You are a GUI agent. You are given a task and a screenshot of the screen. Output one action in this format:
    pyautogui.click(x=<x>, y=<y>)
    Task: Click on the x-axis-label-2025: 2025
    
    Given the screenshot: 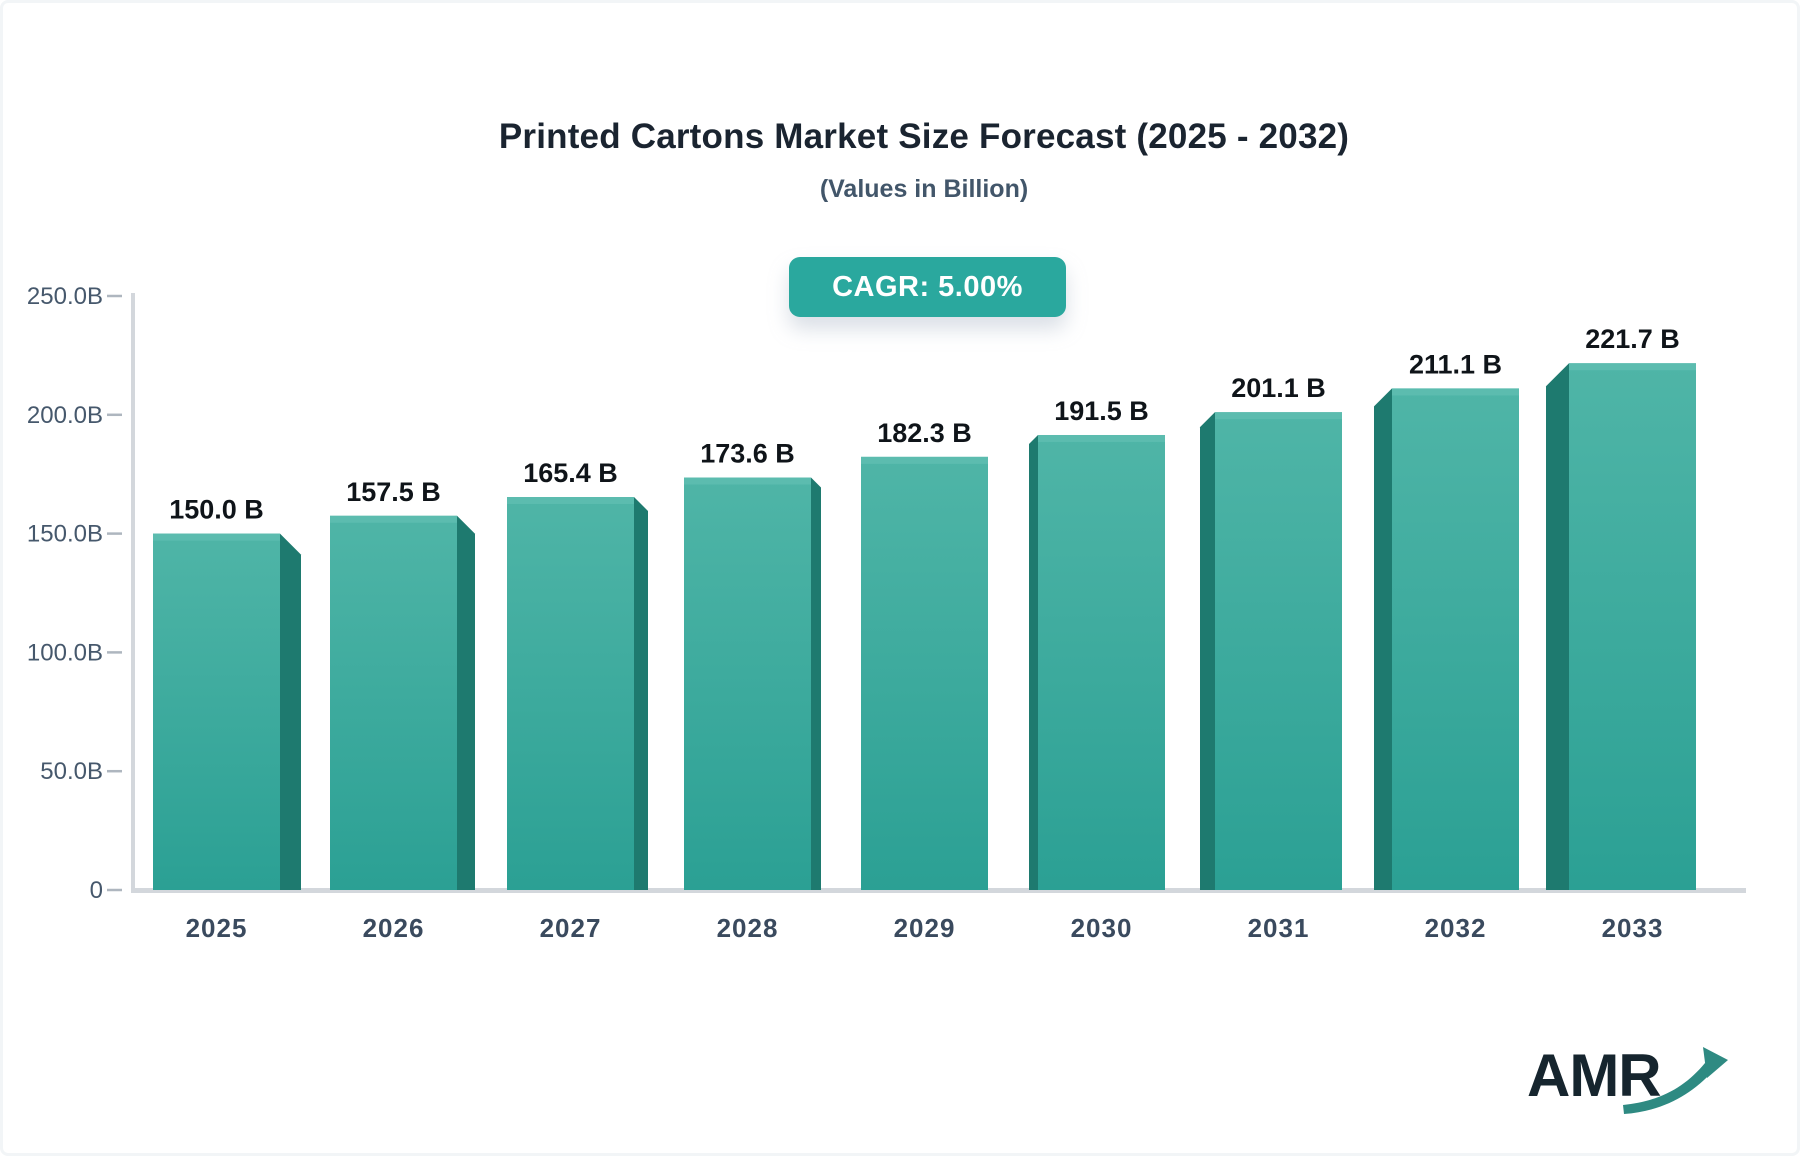 What is the action you would take?
    pyautogui.click(x=217, y=928)
    